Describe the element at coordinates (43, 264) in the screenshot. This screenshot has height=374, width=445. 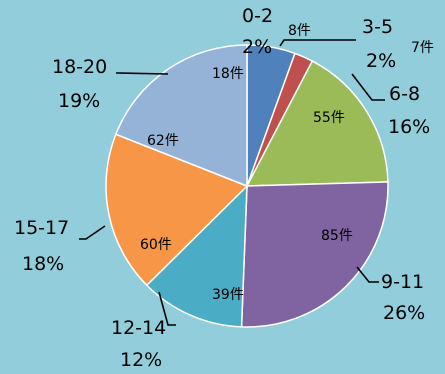
I see `percent-label-15-17: 18%` at that location.